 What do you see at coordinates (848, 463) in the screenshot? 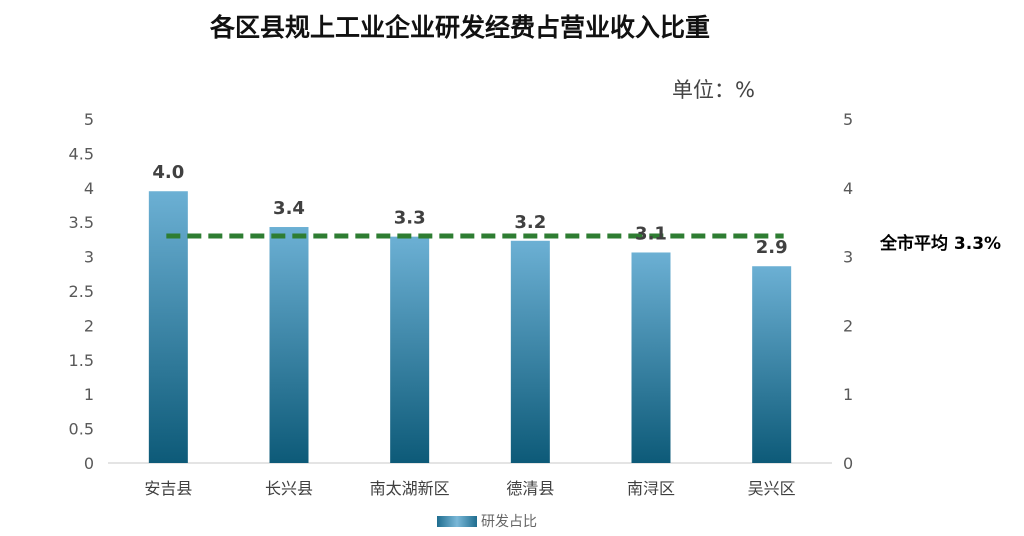
I see `right-axis-tick-label: 0` at bounding box center [848, 463].